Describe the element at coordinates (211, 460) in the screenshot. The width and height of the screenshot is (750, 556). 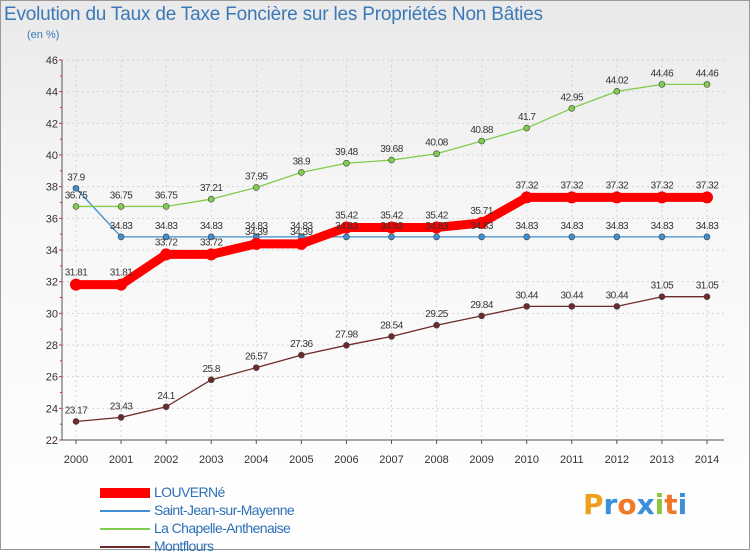
I see `x-tick-label: 2003` at that location.